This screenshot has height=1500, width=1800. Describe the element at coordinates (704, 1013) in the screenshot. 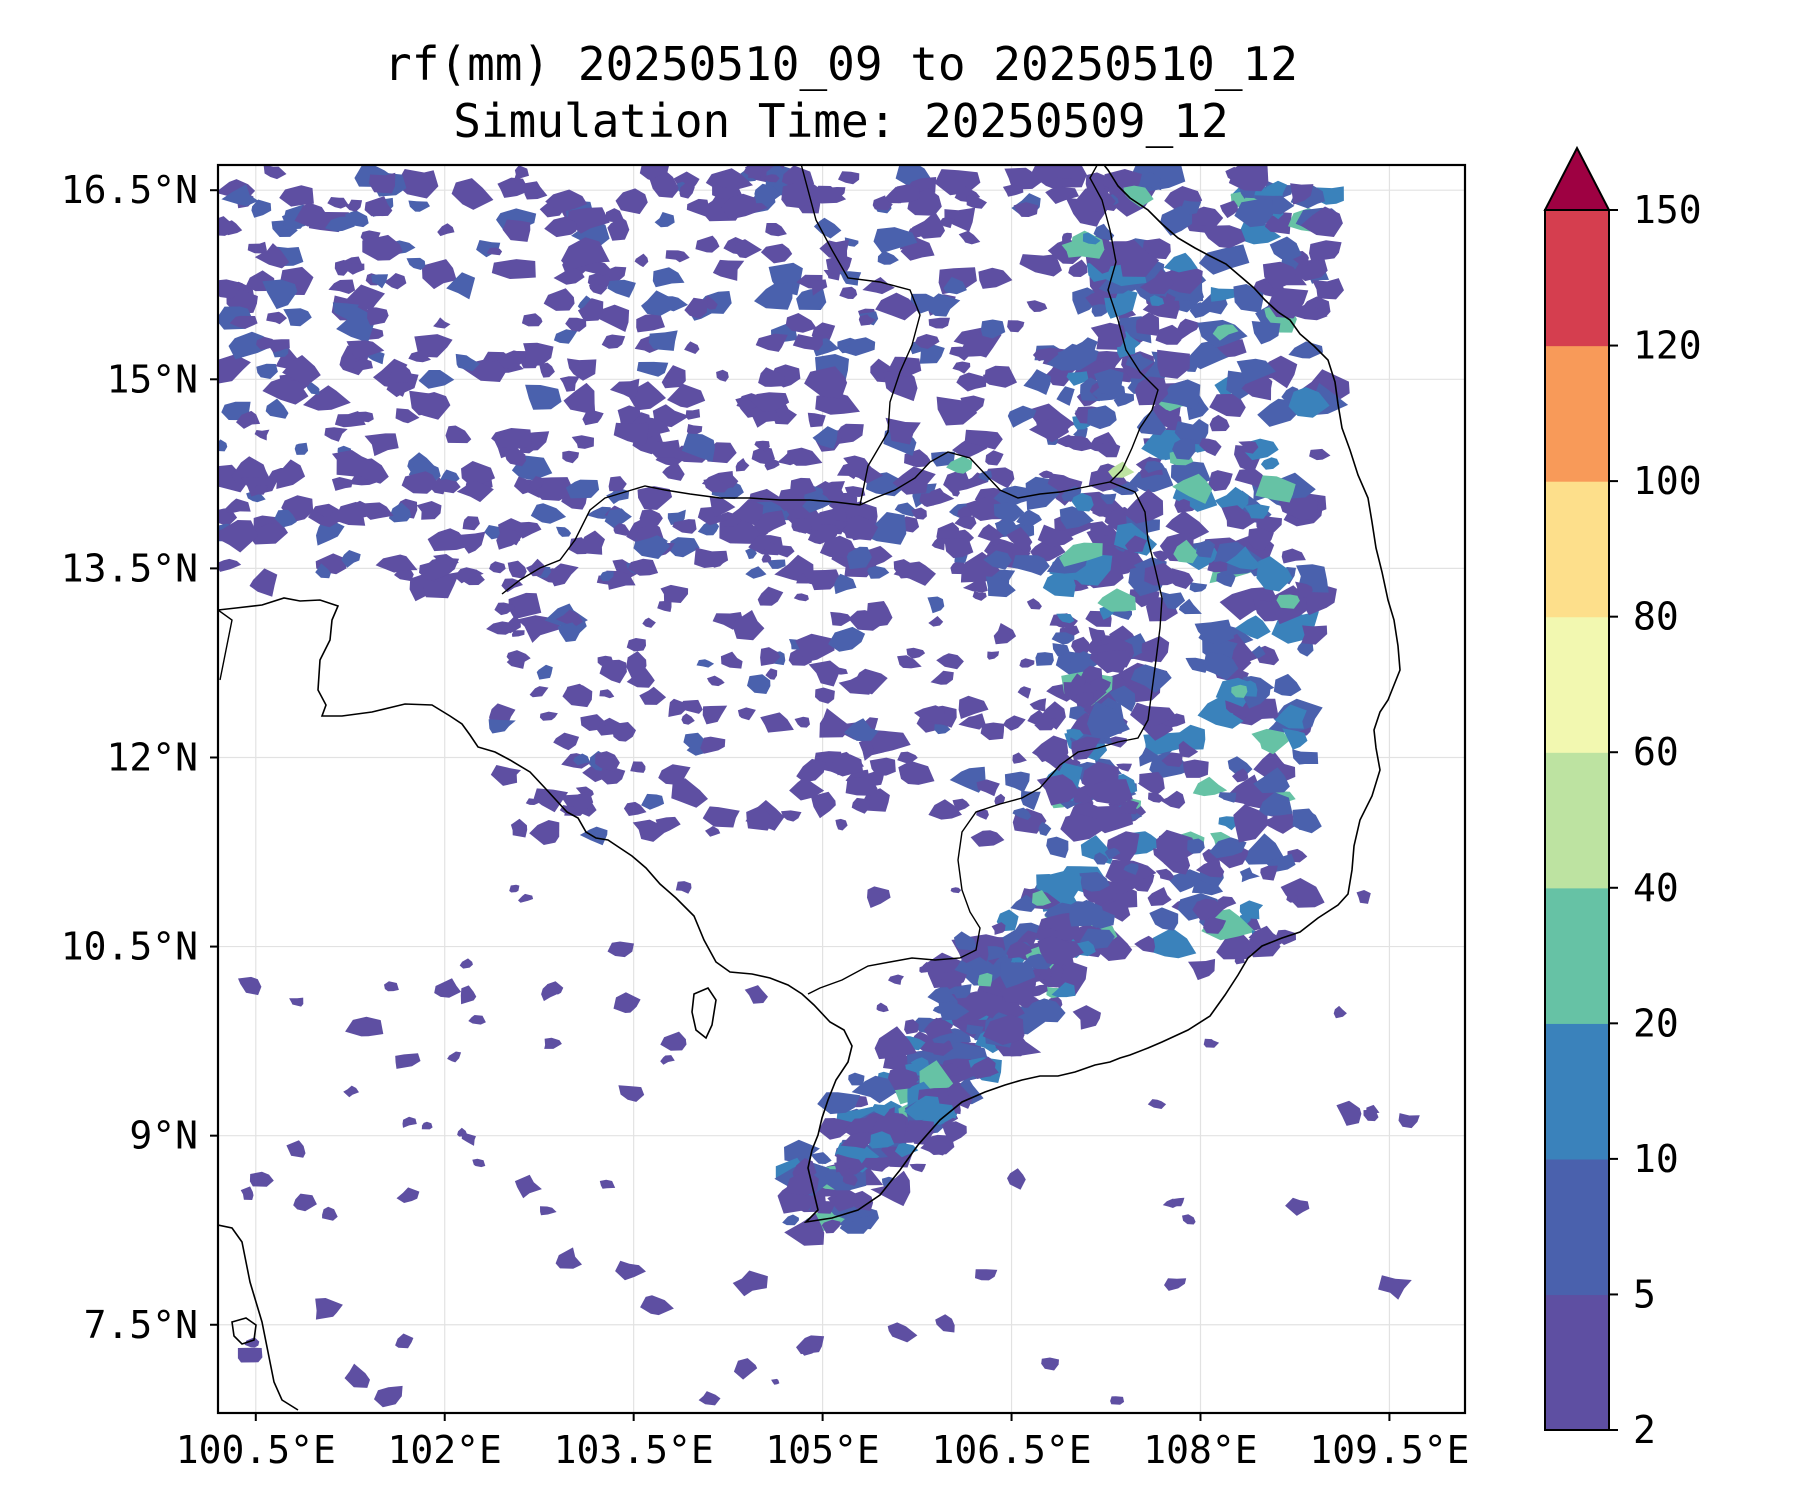

I see `coastline-phu-quoc` at that location.